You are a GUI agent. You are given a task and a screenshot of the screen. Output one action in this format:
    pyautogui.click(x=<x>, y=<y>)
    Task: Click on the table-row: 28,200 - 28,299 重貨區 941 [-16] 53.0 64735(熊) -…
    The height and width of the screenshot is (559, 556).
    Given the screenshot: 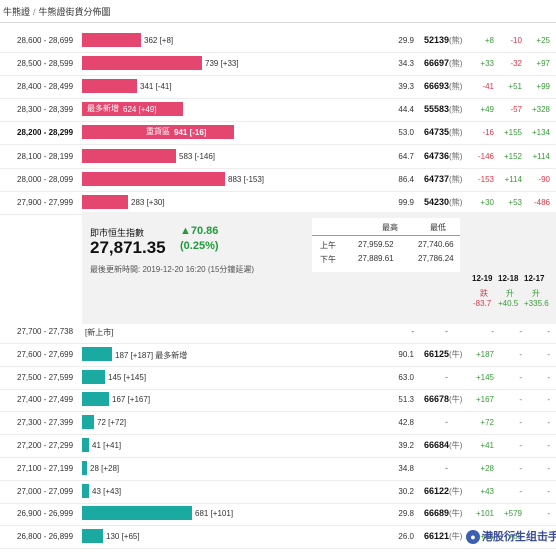 What is the action you would take?
    pyautogui.click(x=278, y=134)
    